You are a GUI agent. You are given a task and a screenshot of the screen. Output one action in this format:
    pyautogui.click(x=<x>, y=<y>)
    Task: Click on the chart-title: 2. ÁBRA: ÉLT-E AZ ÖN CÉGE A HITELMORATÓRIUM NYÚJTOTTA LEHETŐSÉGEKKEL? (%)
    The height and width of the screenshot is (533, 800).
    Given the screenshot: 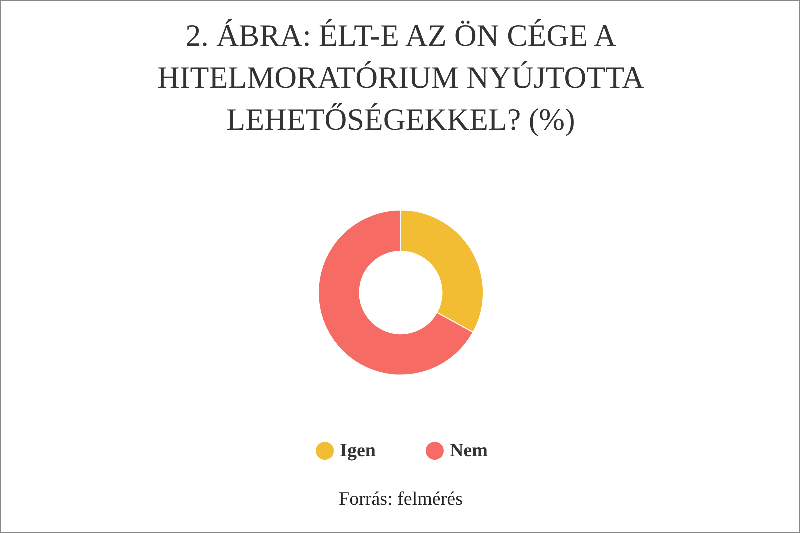 What is the action you would take?
    pyautogui.click(x=401, y=78)
    